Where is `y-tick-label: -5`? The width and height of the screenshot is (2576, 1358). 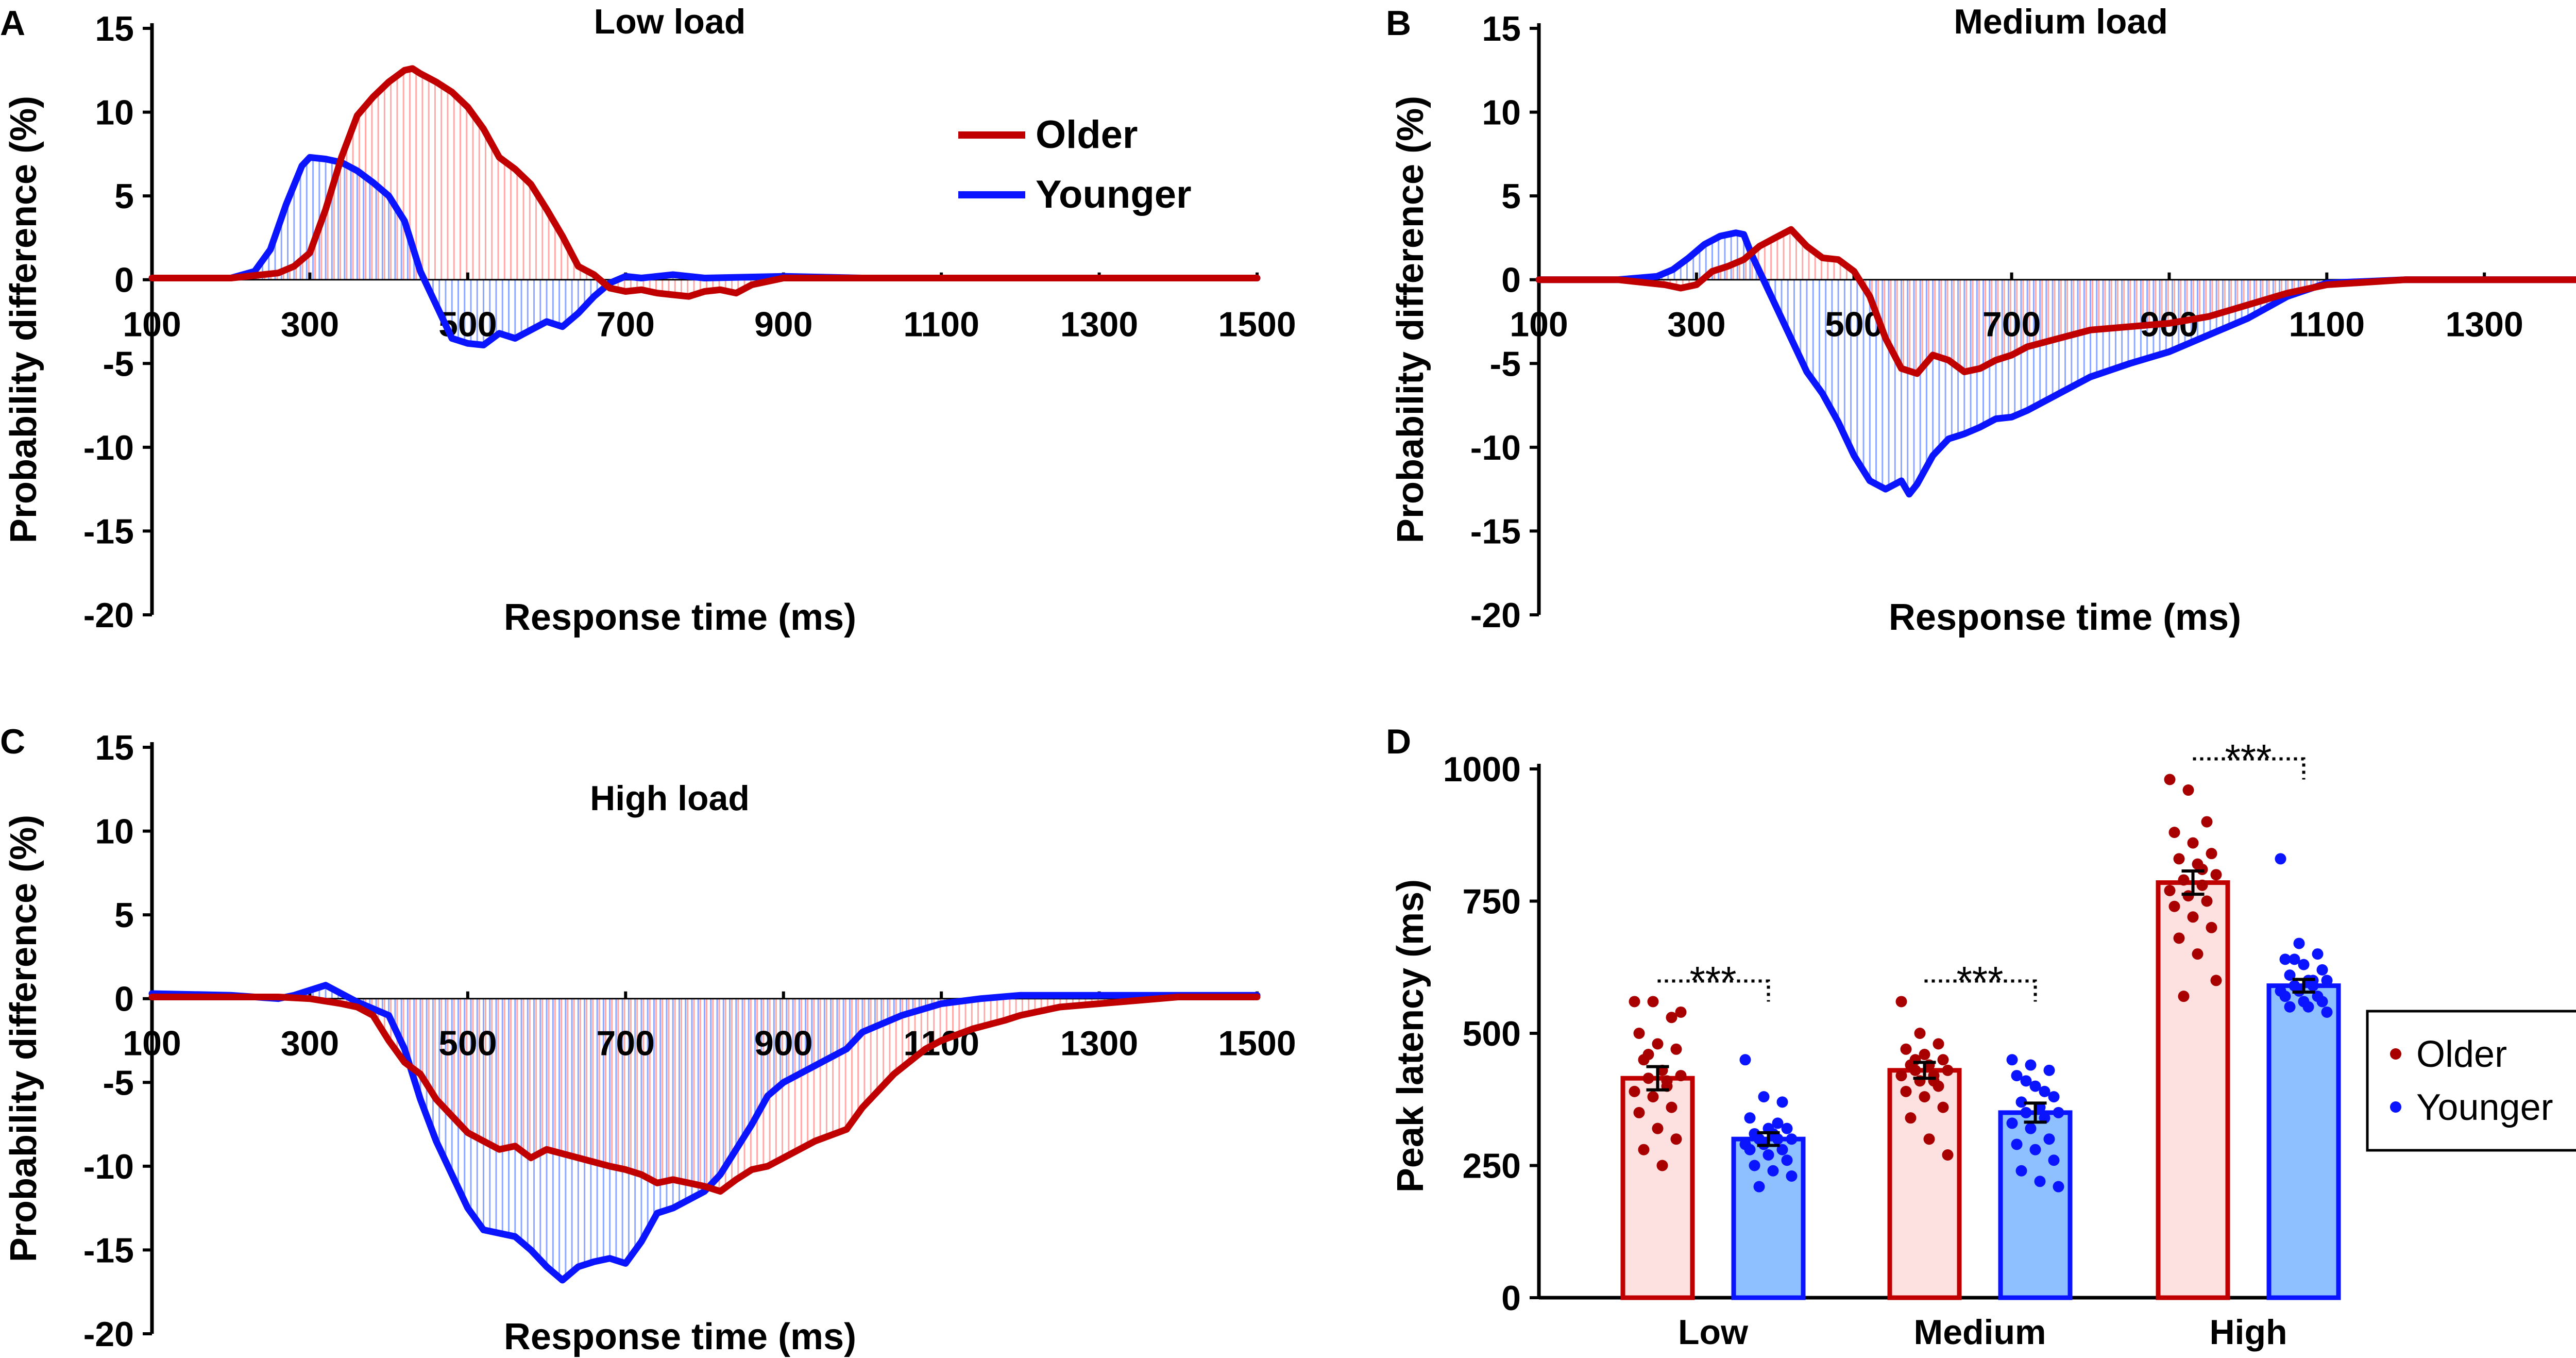
y-tick-label: -5 is located at coordinates (118, 364).